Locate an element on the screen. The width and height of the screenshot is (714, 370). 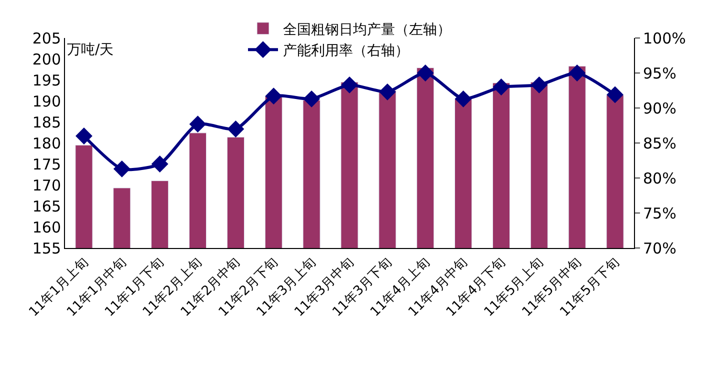
y-tick-label: 200 is located at coordinates (46, 59).